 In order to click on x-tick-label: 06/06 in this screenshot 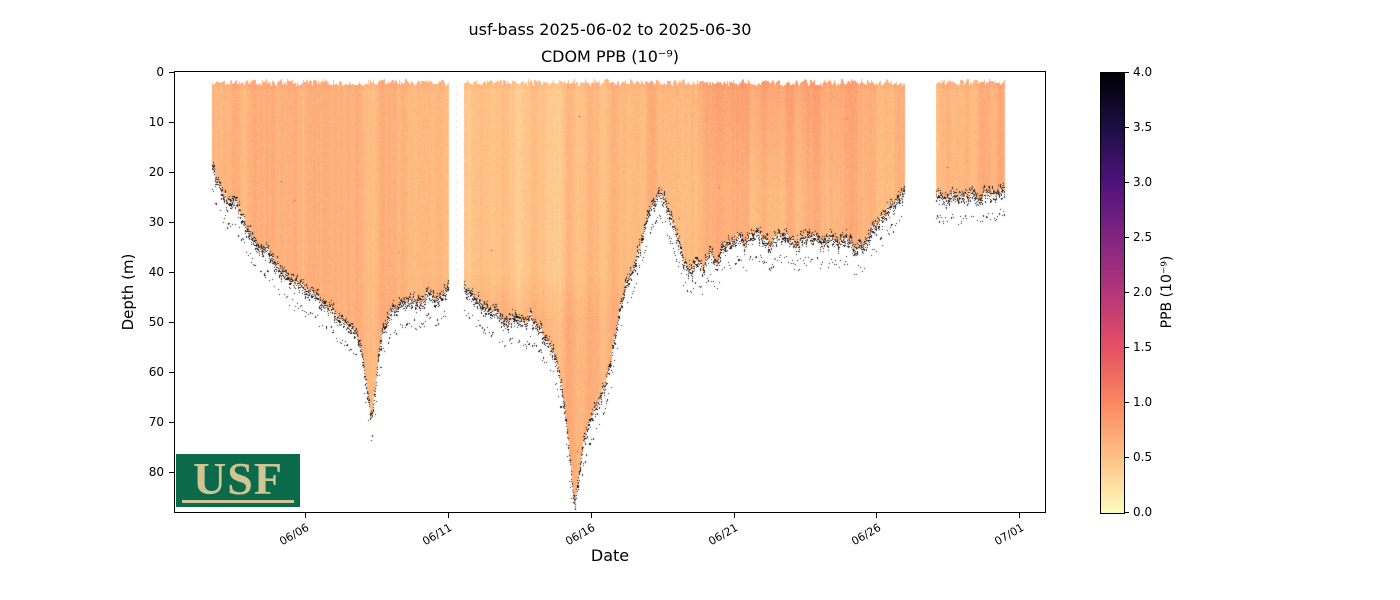, I will do `click(294, 535)`.